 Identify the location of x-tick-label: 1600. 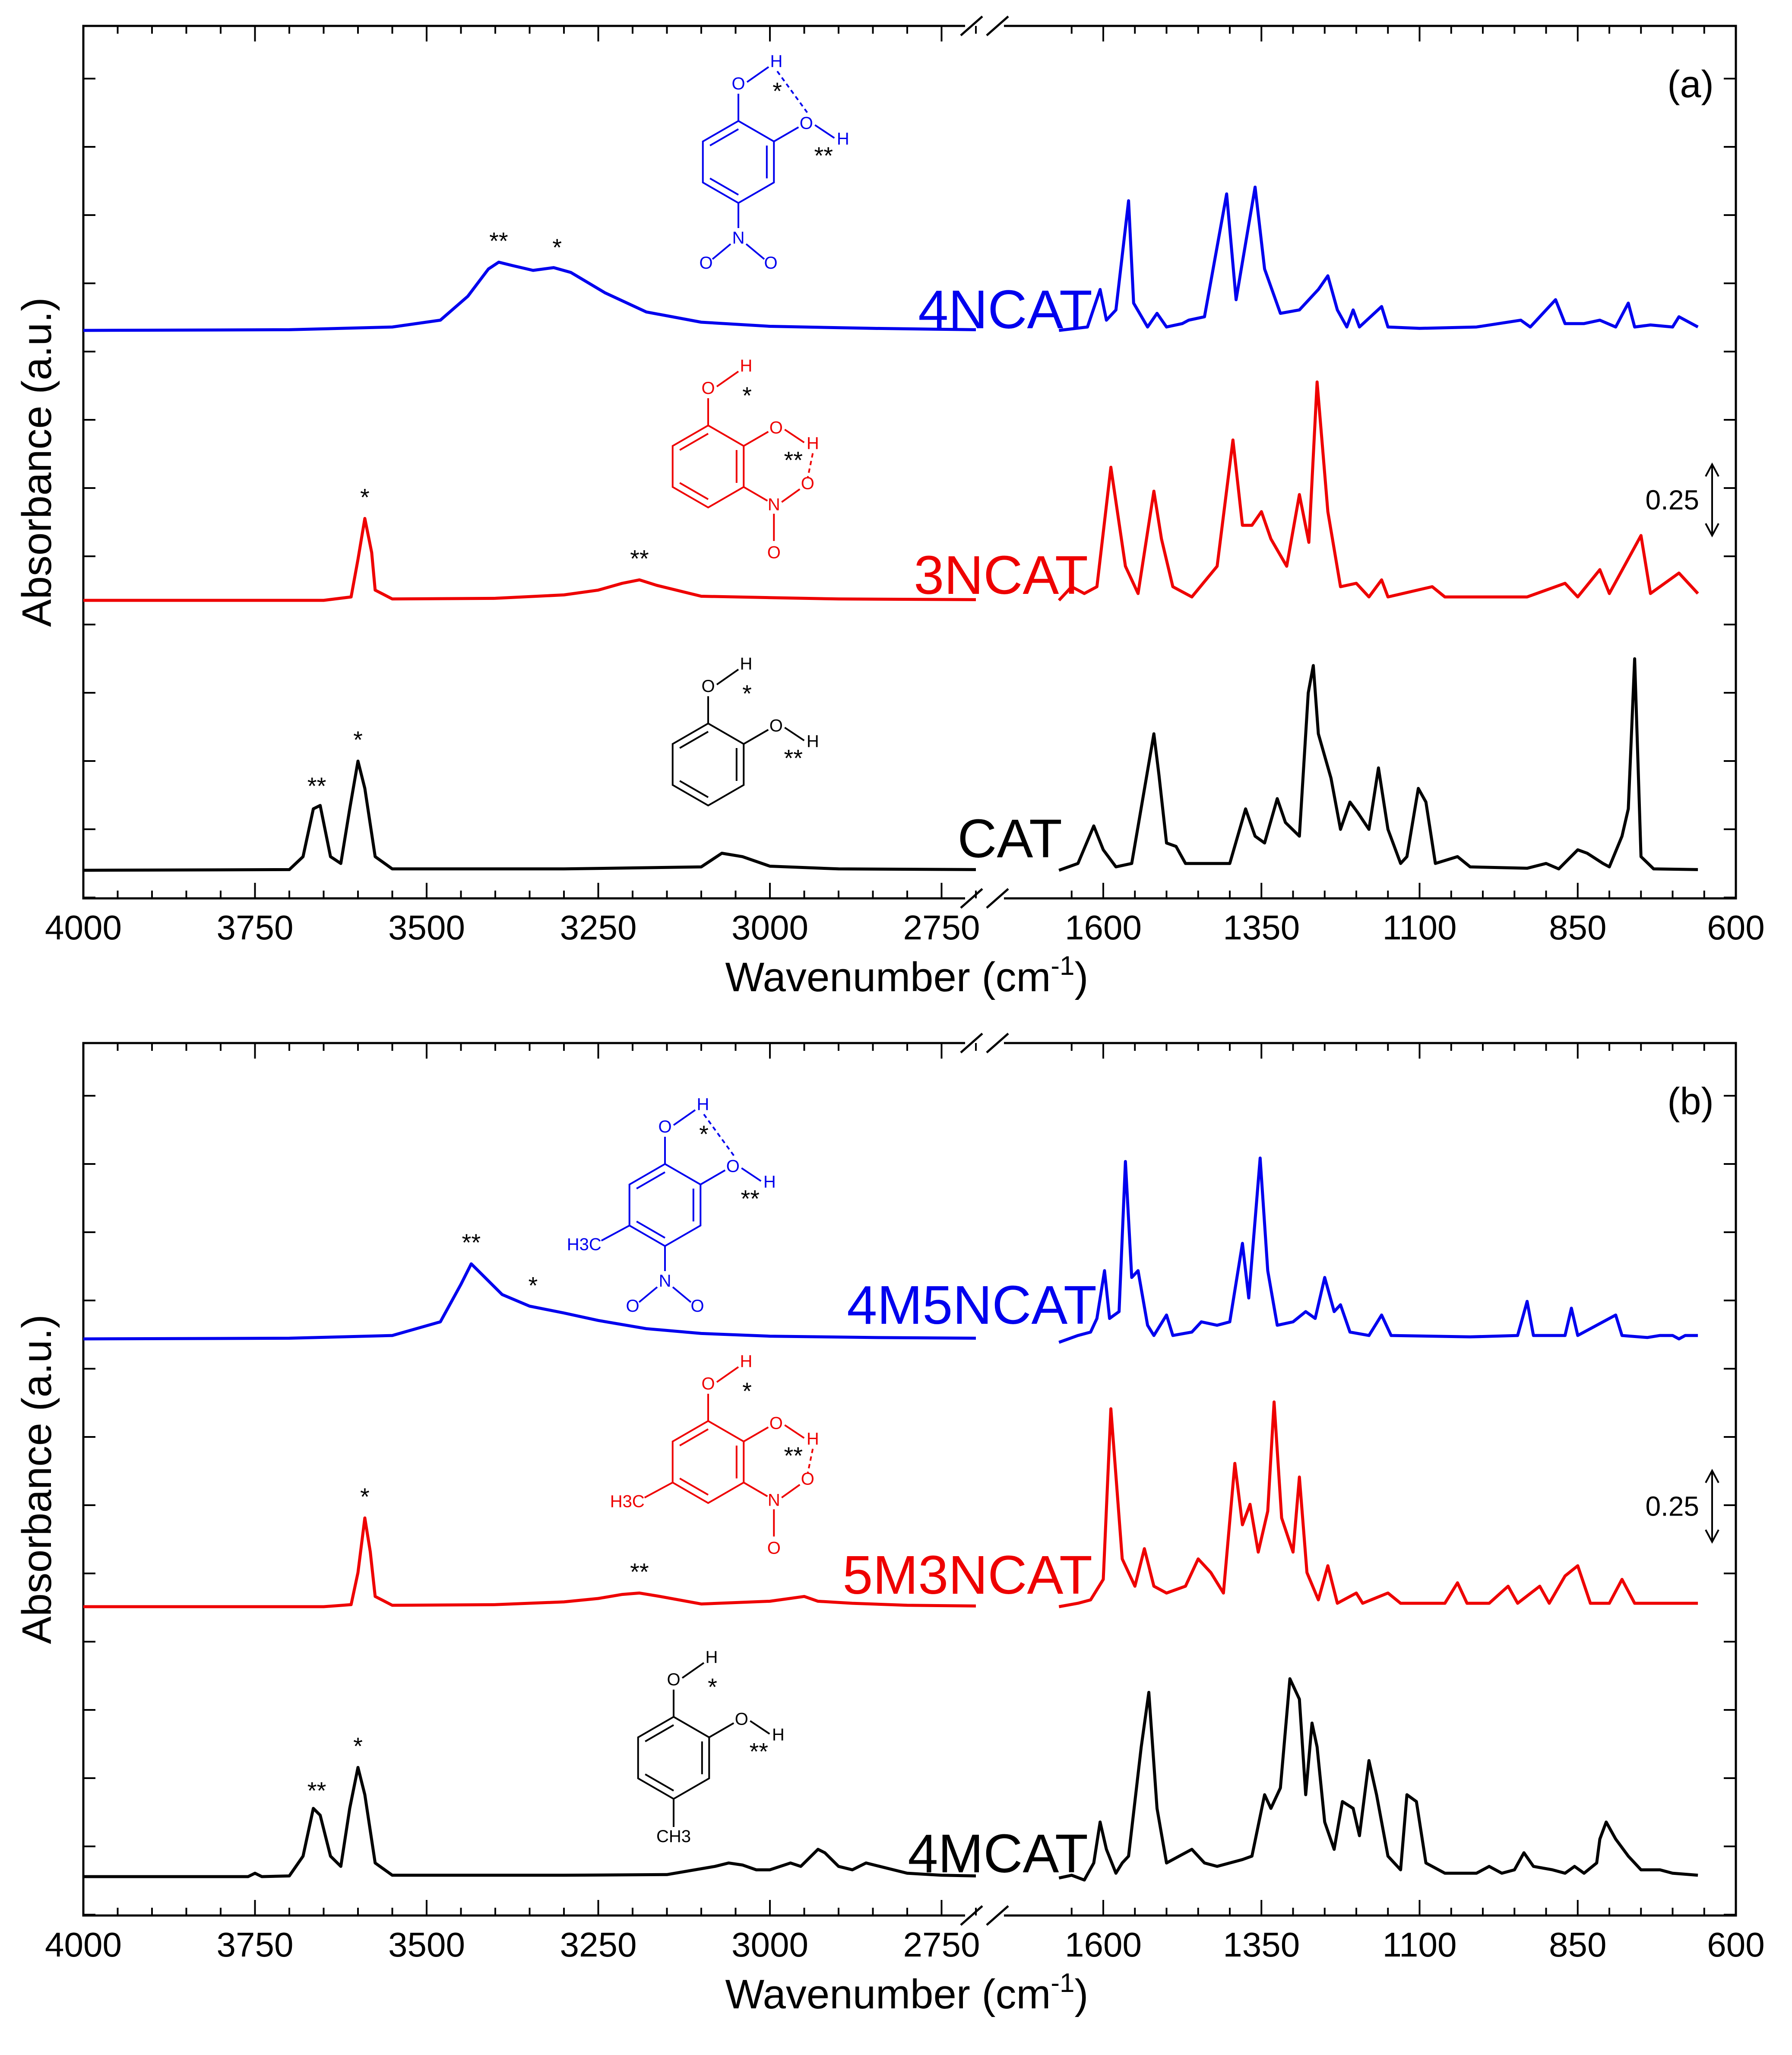
(1103, 927).